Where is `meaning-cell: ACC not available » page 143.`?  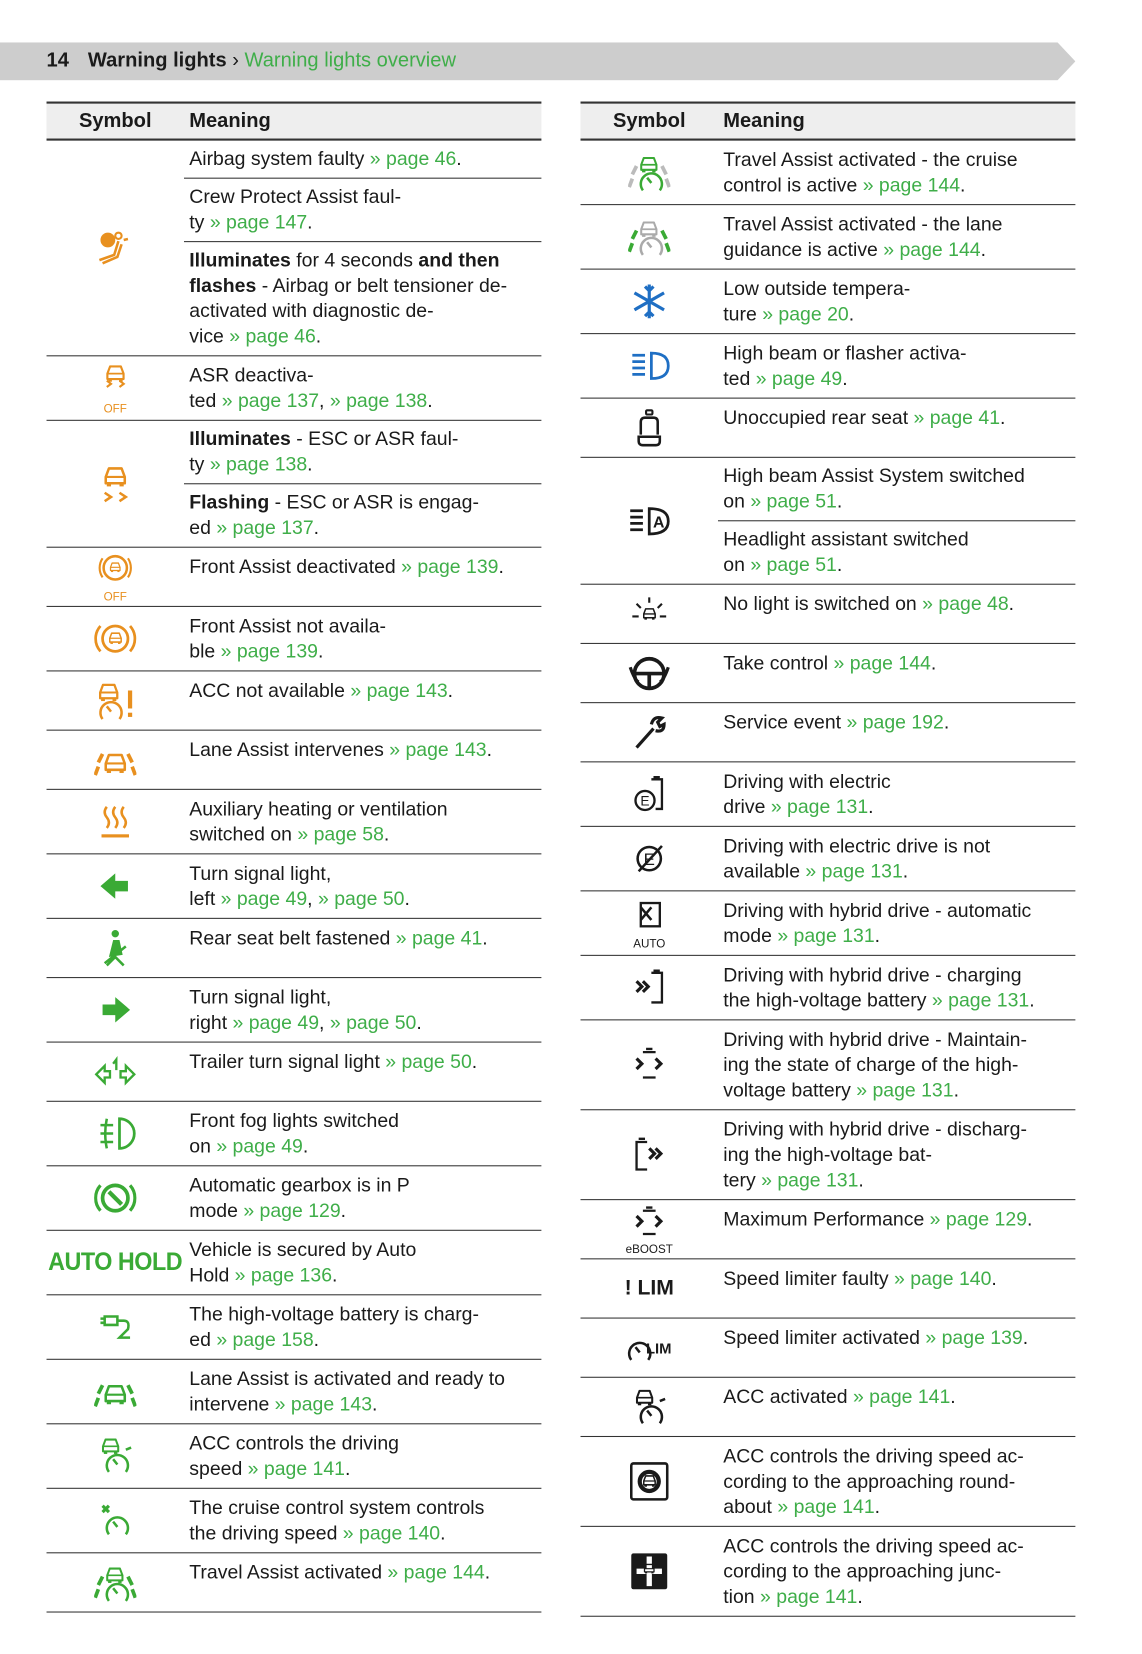
meaning-cell: ACC not available » page 143. is located at coordinates (362, 700).